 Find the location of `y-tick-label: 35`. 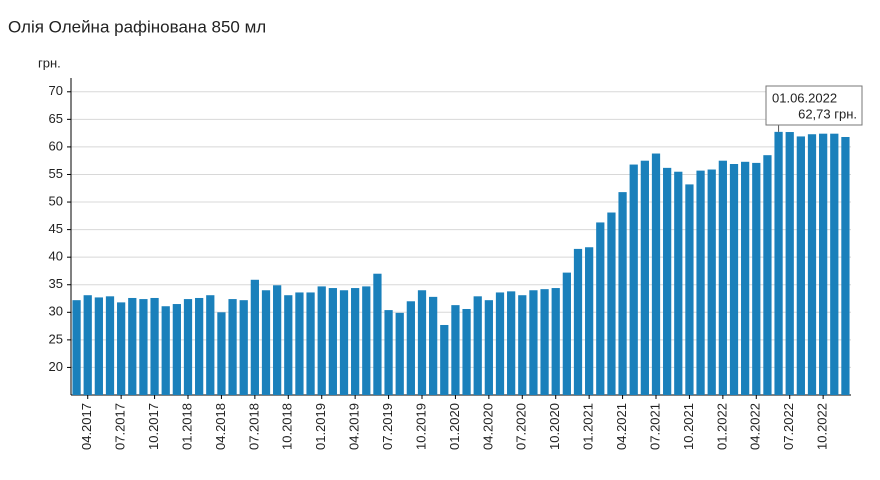

y-tick-label: 35 is located at coordinates (56, 283).